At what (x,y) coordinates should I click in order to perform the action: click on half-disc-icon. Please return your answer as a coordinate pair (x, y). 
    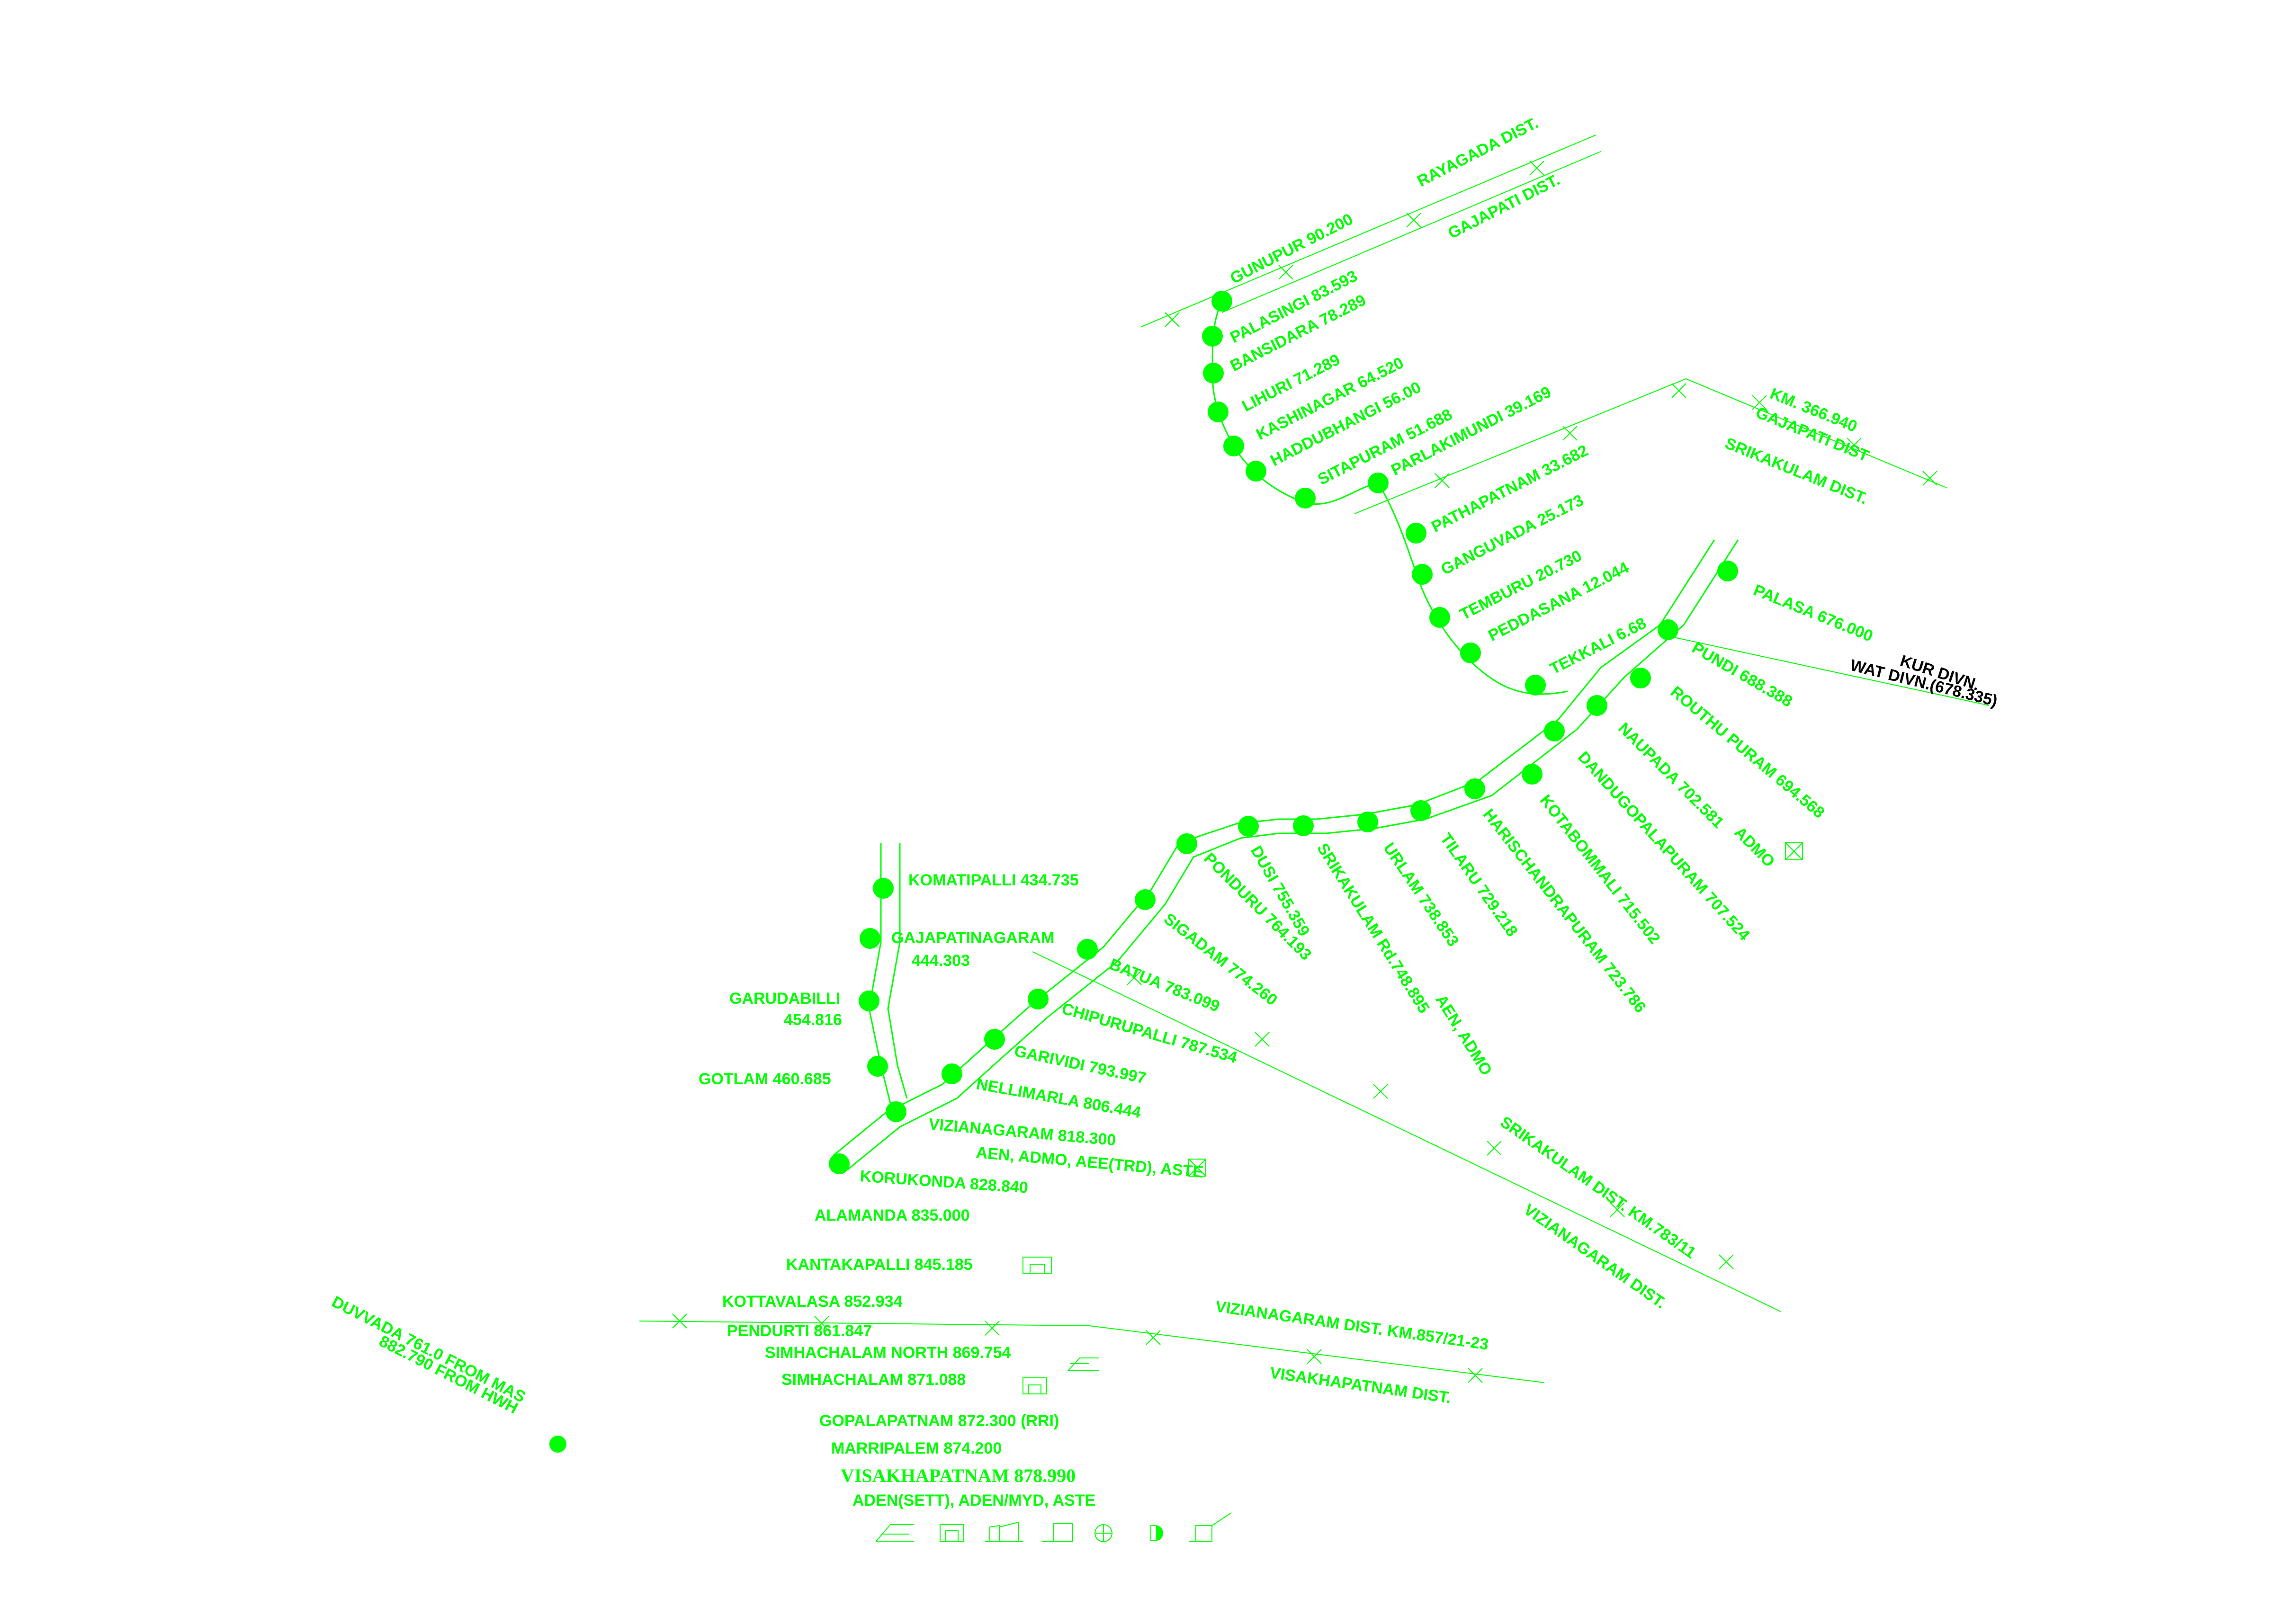
    Looking at the image, I should click on (1156, 1533).